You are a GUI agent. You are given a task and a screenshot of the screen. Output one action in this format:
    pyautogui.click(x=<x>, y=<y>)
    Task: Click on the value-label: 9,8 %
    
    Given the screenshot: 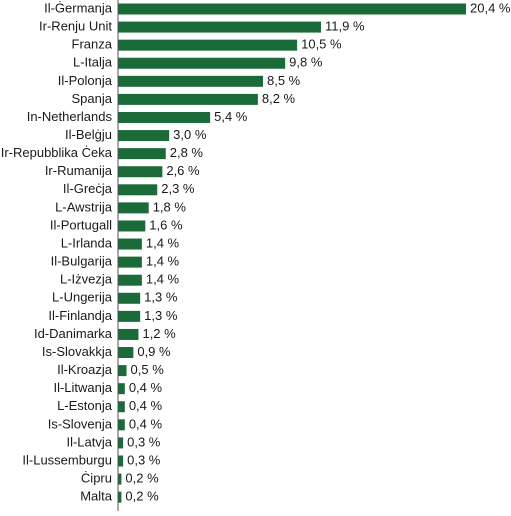 What is the action you would take?
    pyautogui.click(x=306, y=62)
    